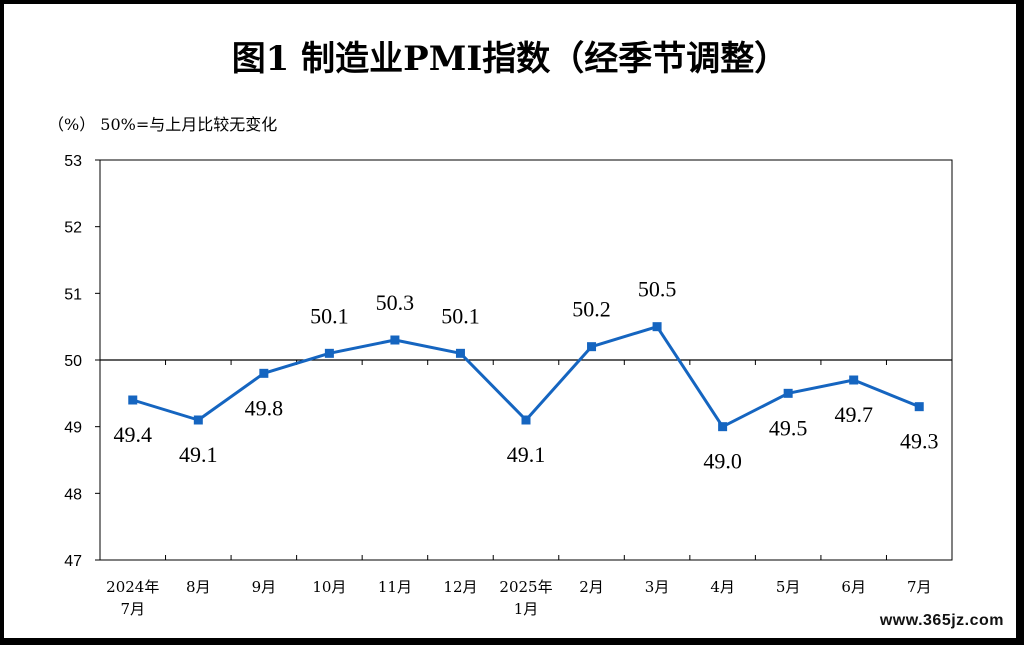 Image resolution: width=1024 pixels, height=645 pixels. I want to click on watermark: www.365jz.com, so click(941, 621).